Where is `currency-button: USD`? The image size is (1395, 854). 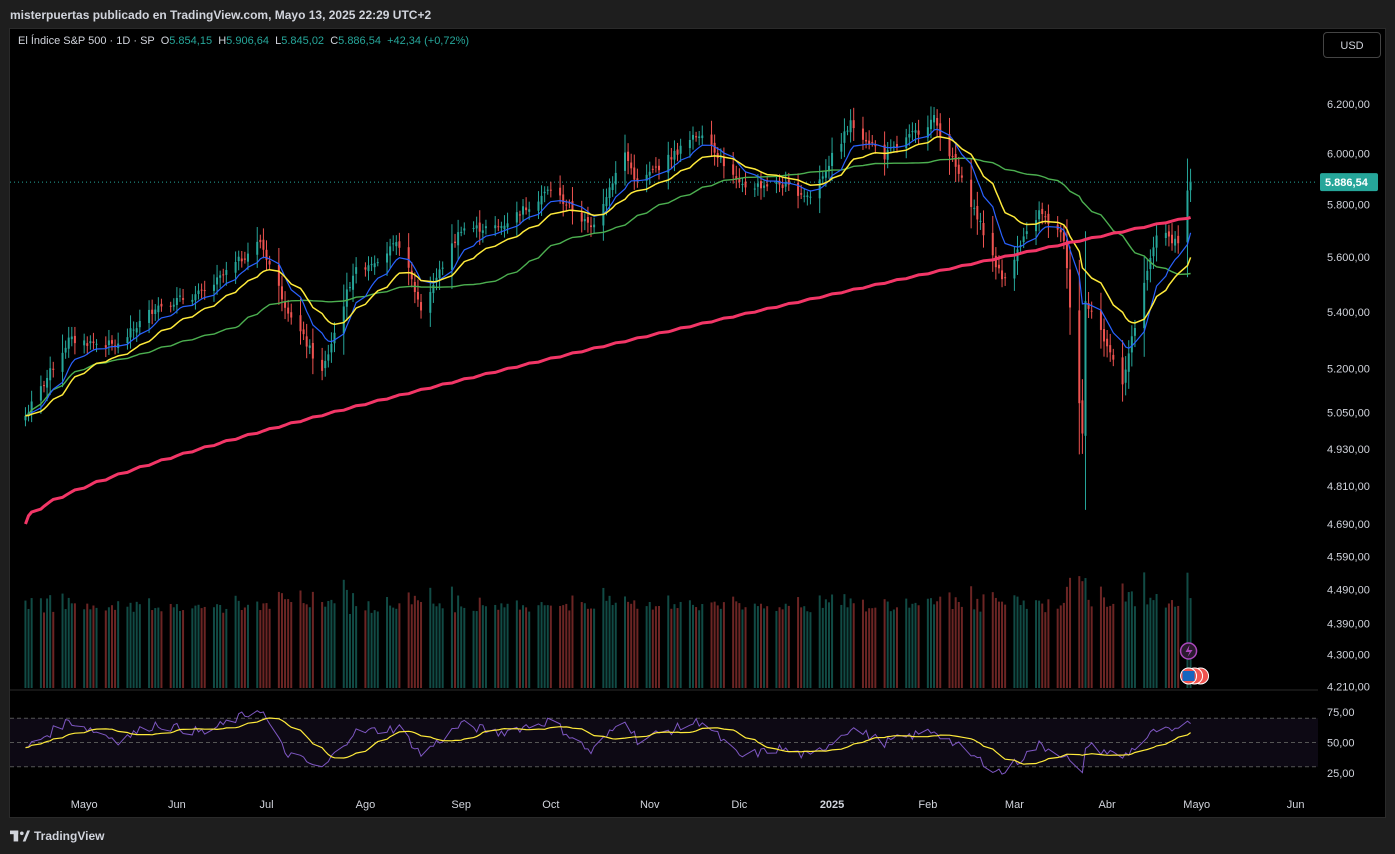
currency-button: USD is located at coordinates (1352, 45).